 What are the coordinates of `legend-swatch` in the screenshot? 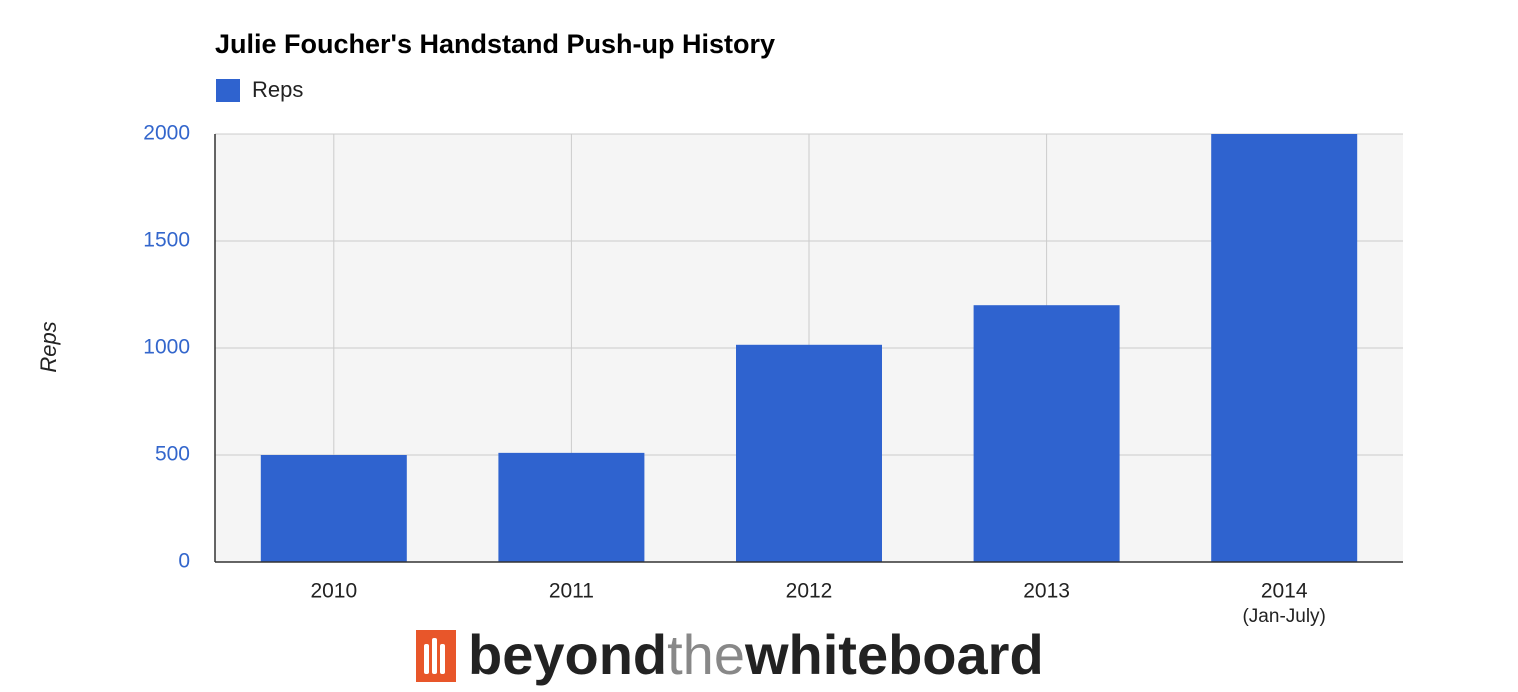 It's located at (228, 90).